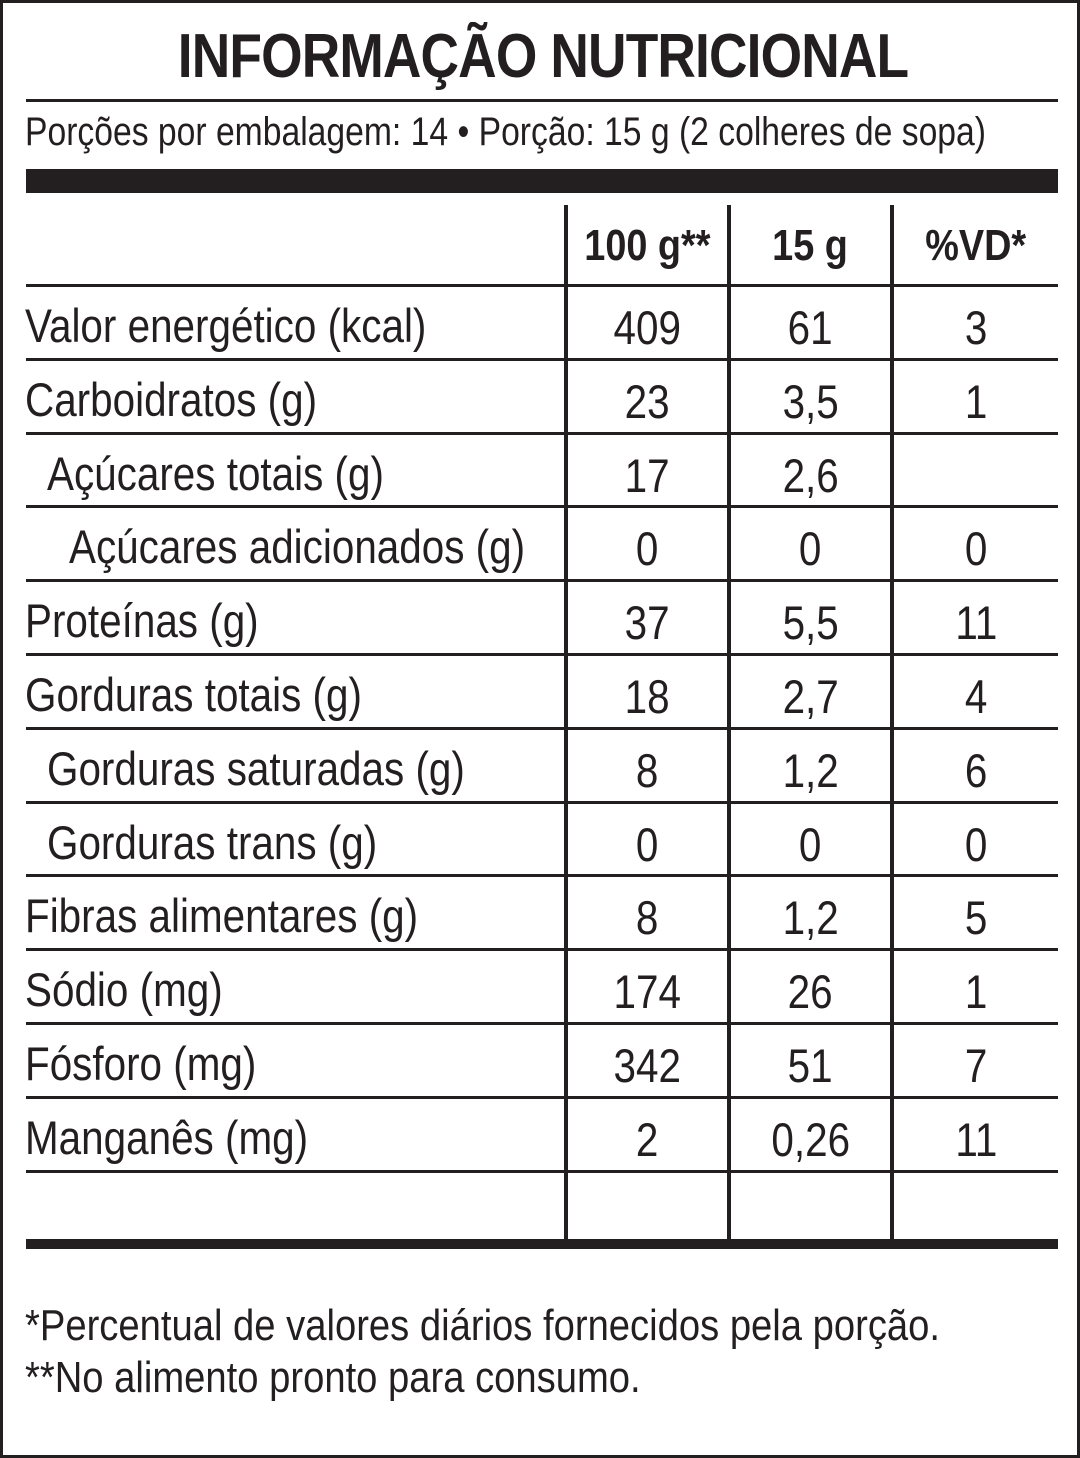  What do you see at coordinates (810, 245) in the screenshot?
I see `column-header-portion: 15 g` at bounding box center [810, 245].